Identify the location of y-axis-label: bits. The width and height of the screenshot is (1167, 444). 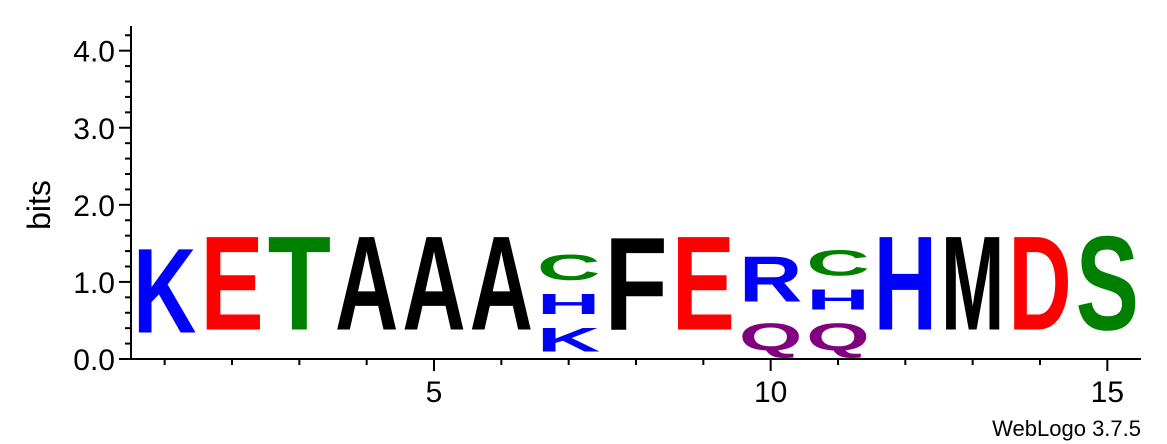
(39, 205).